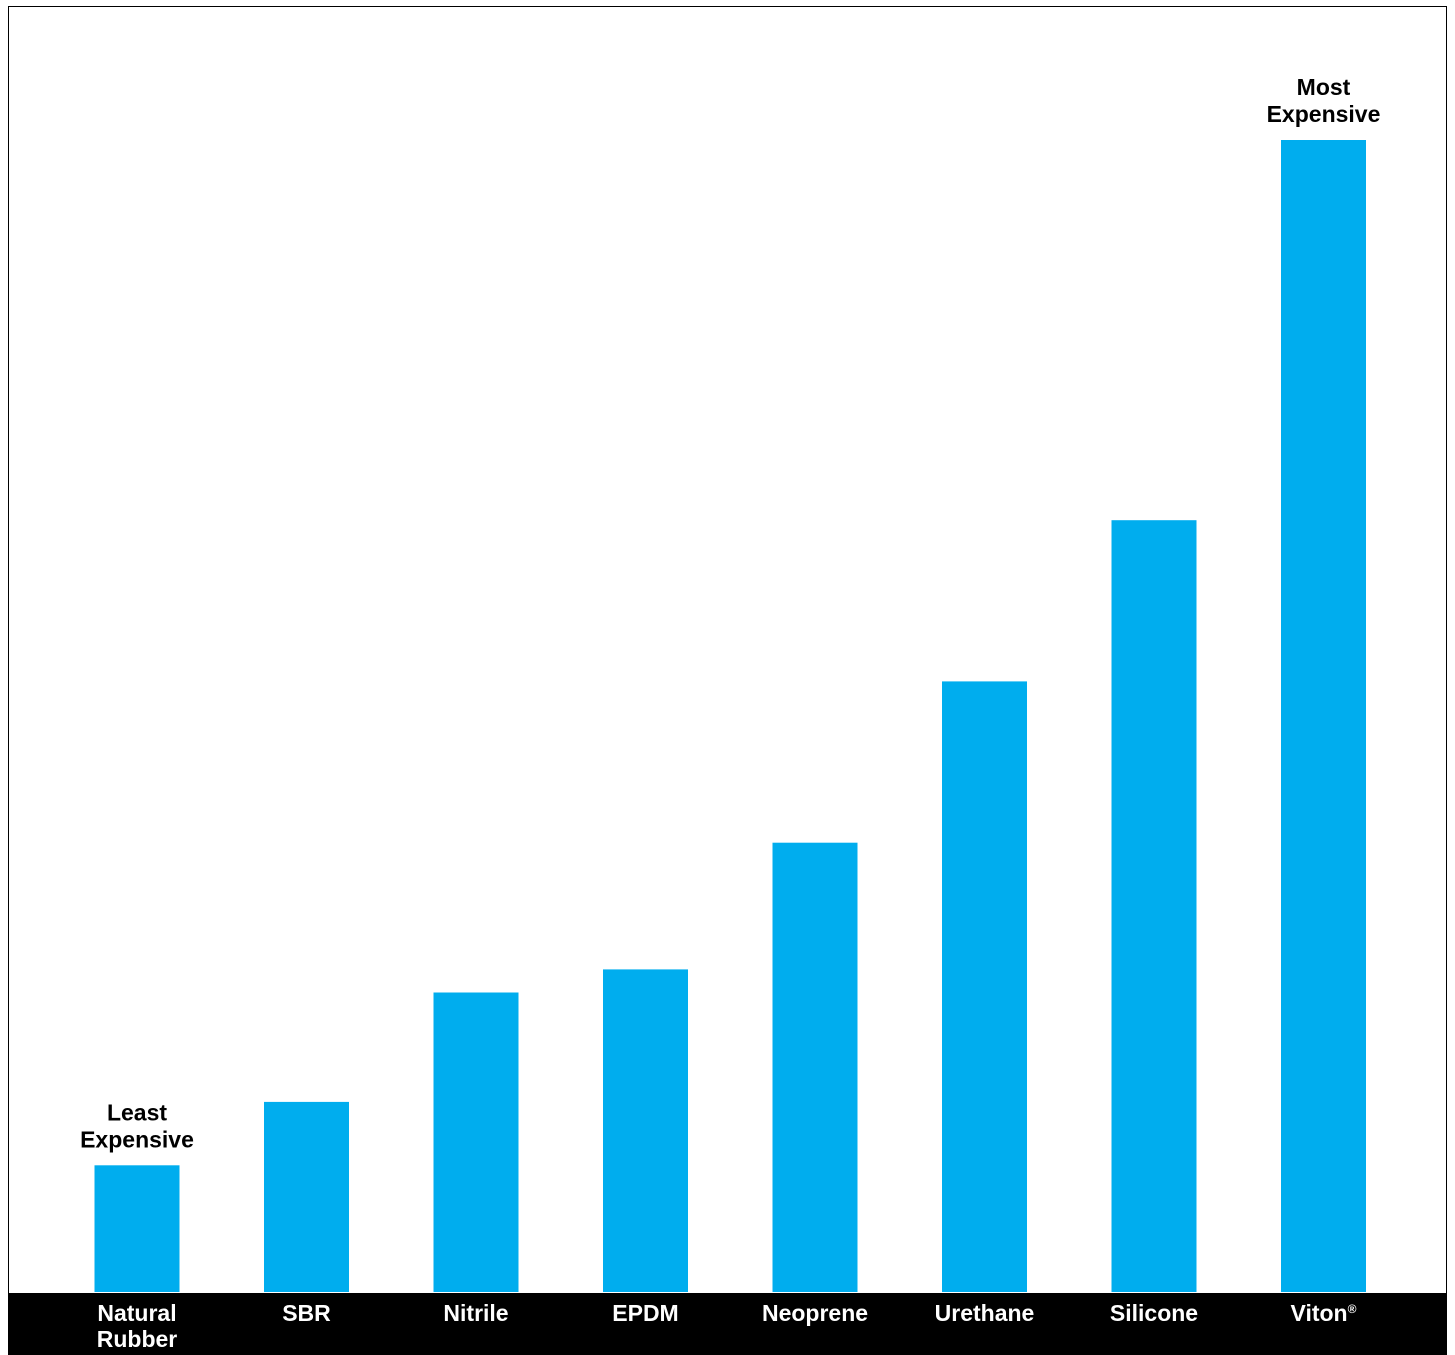 The image size is (1455, 1355). What do you see at coordinates (815, 1313) in the screenshot?
I see `category-label-4: Neoprene` at bounding box center [815, 1313].